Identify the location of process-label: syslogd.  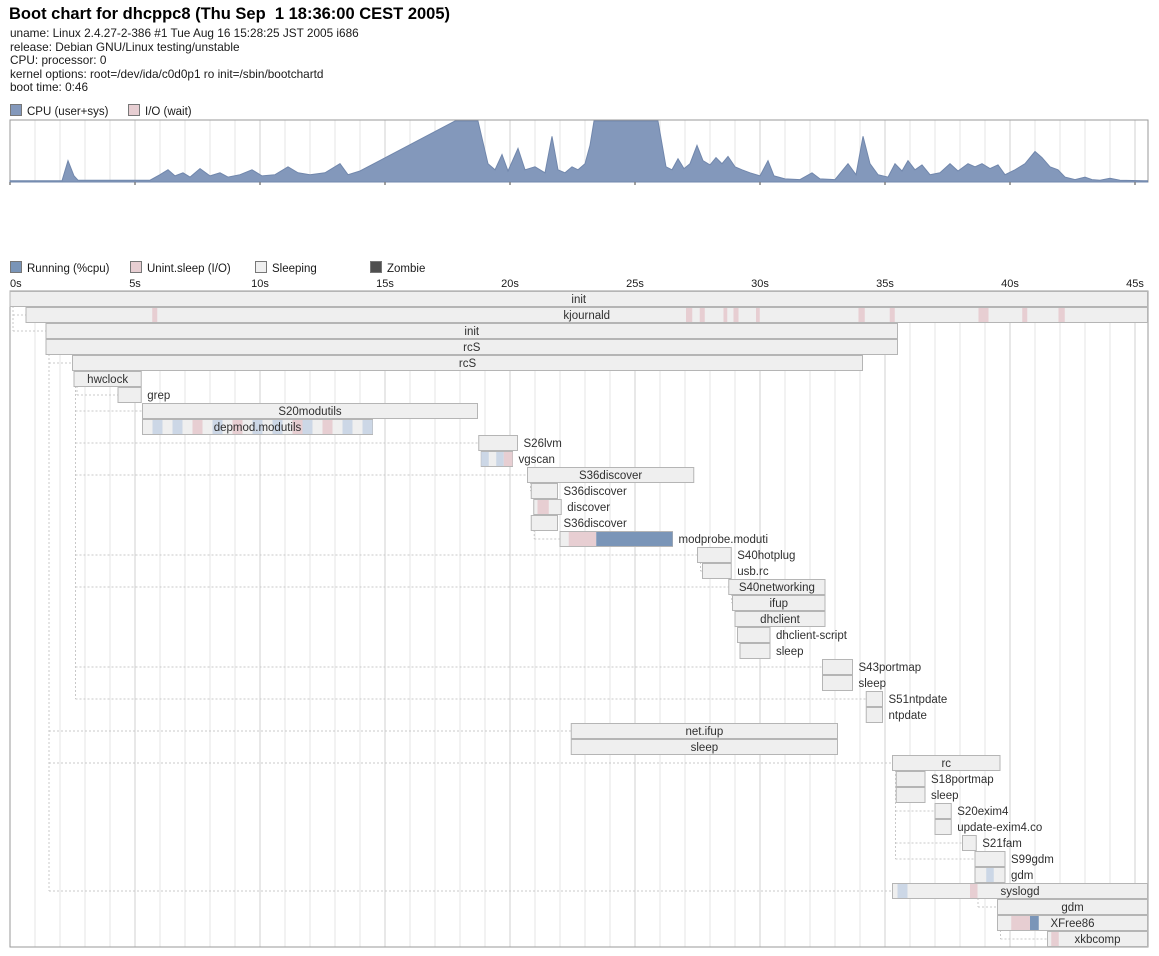
(1020, 892).